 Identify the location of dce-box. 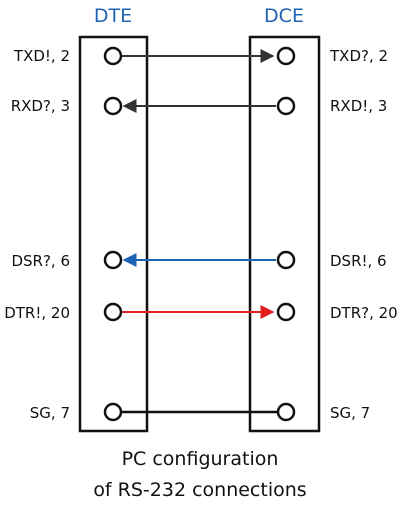
(284, 234).